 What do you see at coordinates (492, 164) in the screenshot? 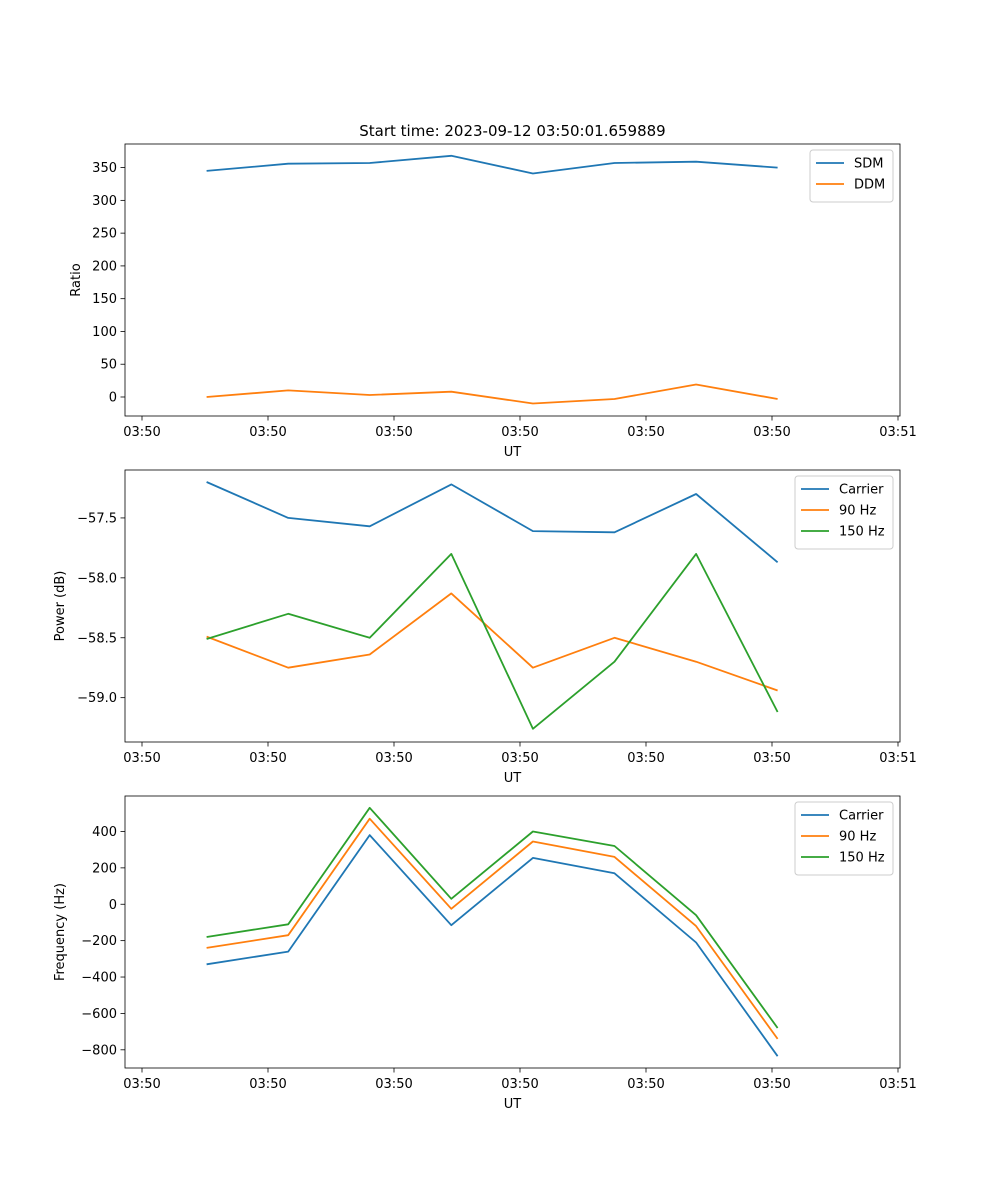
I see `series-line-sdm` at bounding box center [492, 164].